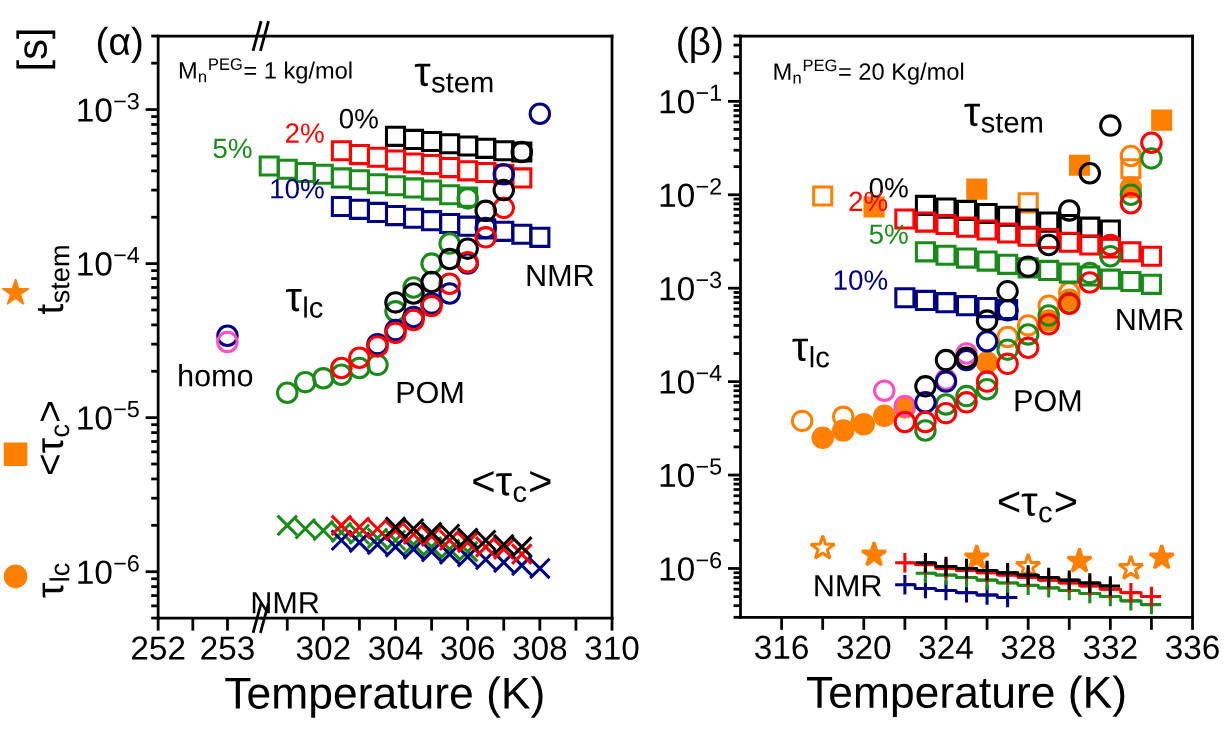 The width and height of the screenshot is (1226, 751). What do you see at coordinates (946, 647) in the screenshot?
I see `x-tick-label: 324` at bounding box center [946, 647].